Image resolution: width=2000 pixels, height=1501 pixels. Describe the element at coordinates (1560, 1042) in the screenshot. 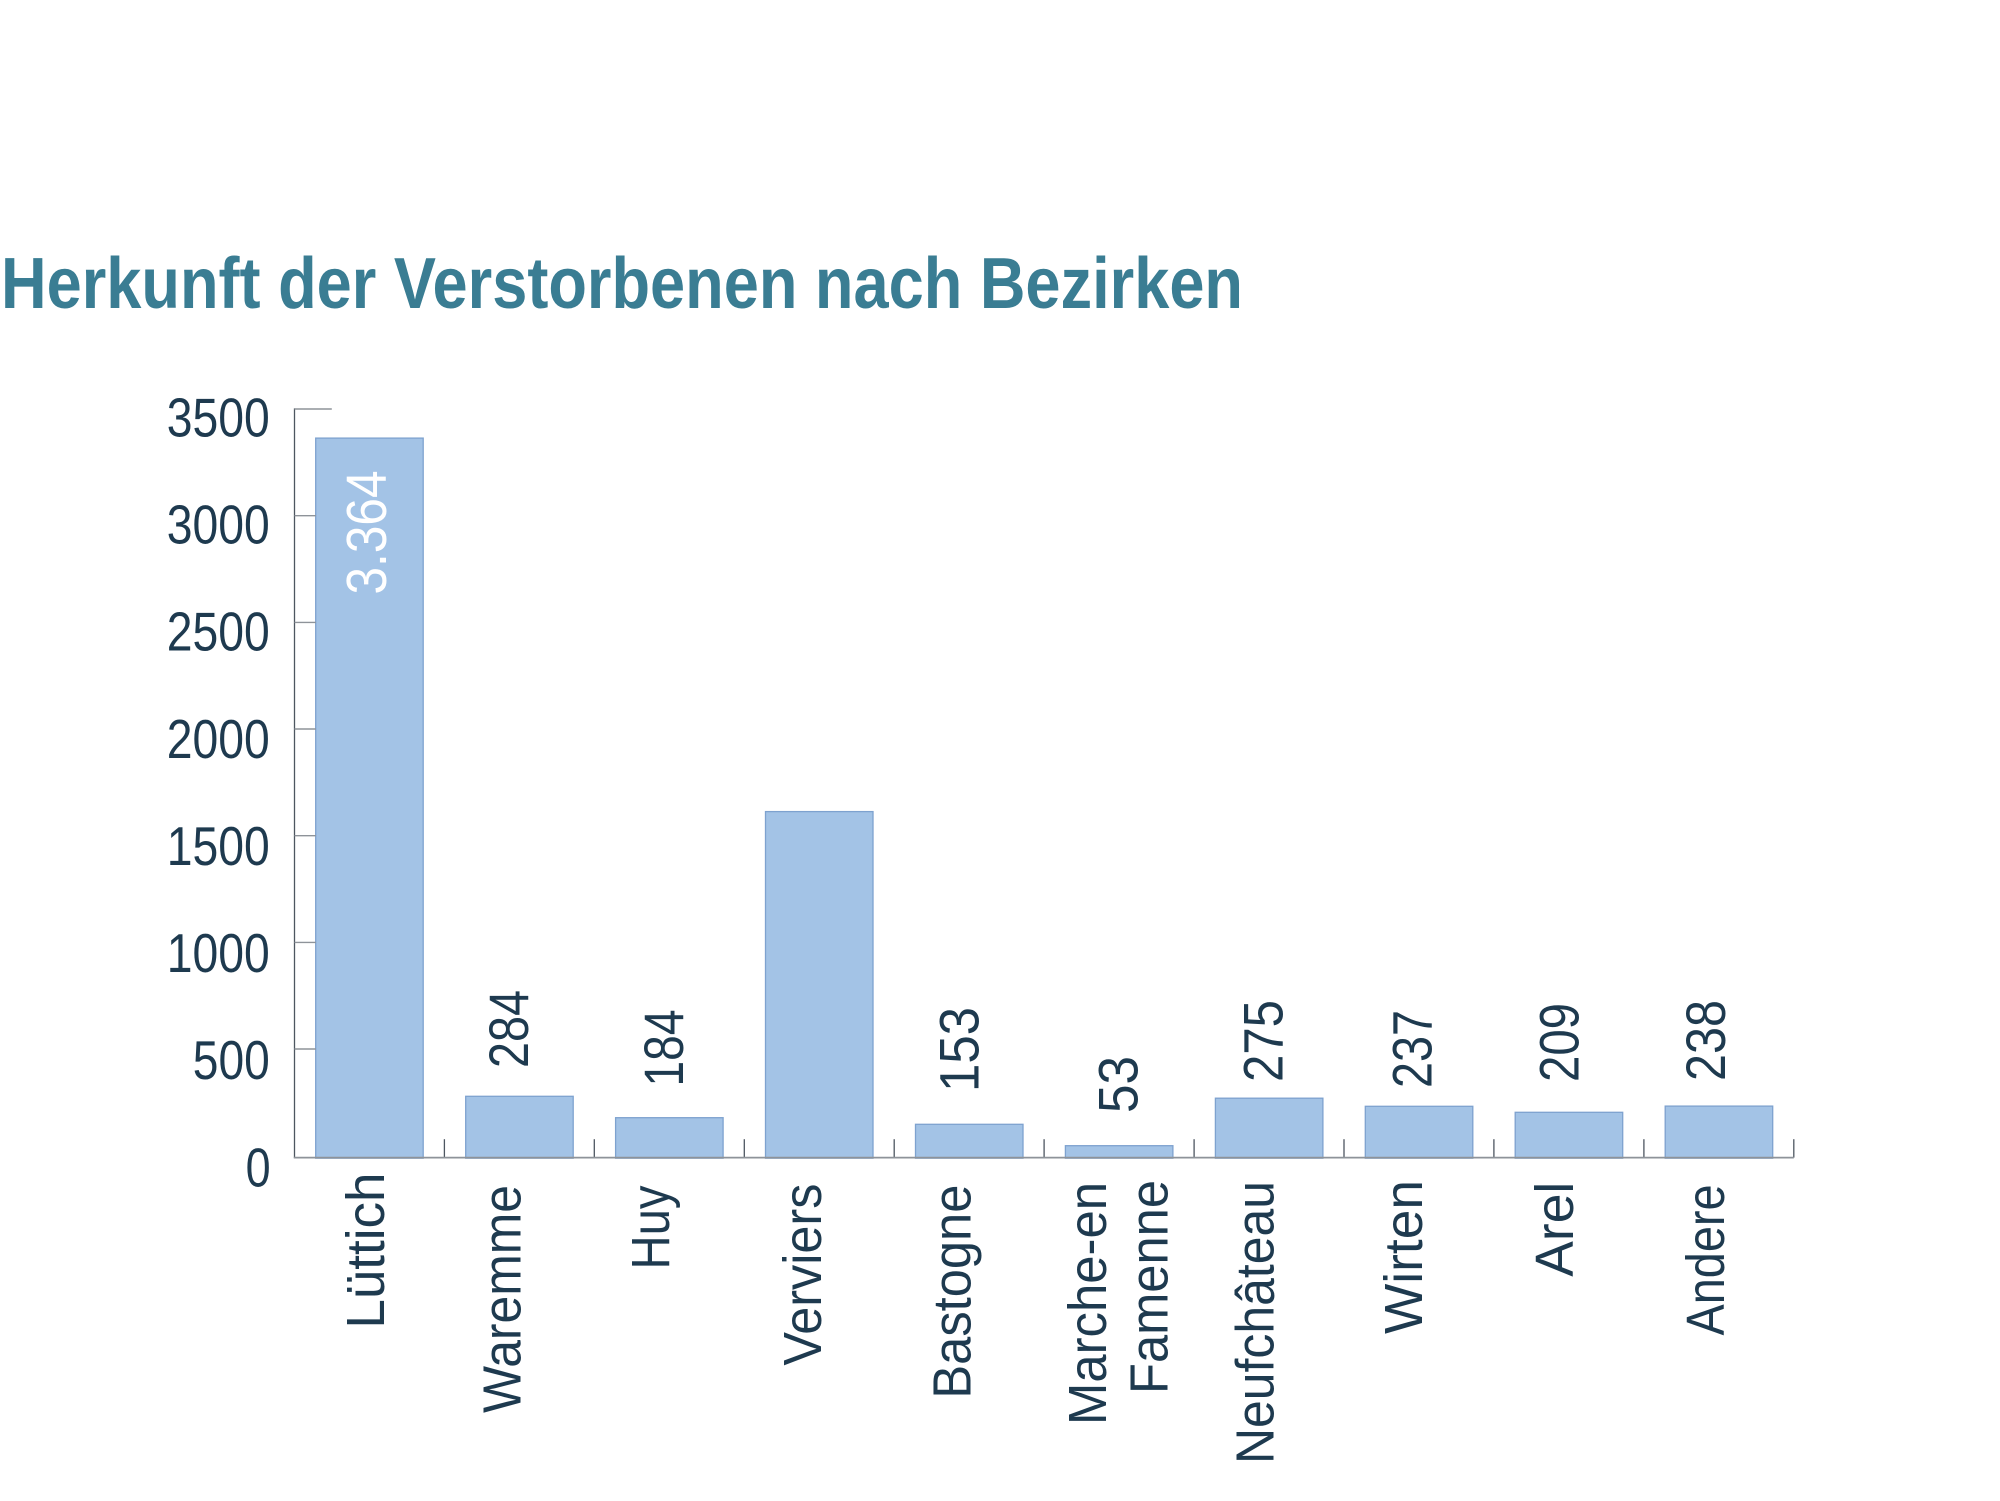

I see `svg-text: 209` at that location.